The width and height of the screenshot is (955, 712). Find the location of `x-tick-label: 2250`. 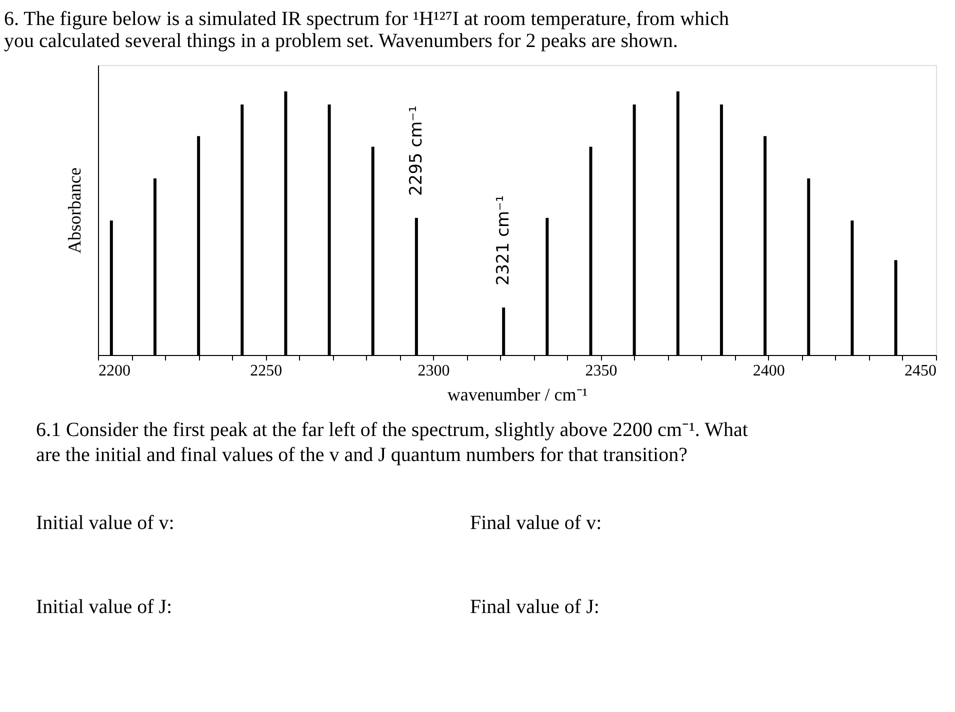

x-tick-label: 2250 is located at coordinates (266, 371).